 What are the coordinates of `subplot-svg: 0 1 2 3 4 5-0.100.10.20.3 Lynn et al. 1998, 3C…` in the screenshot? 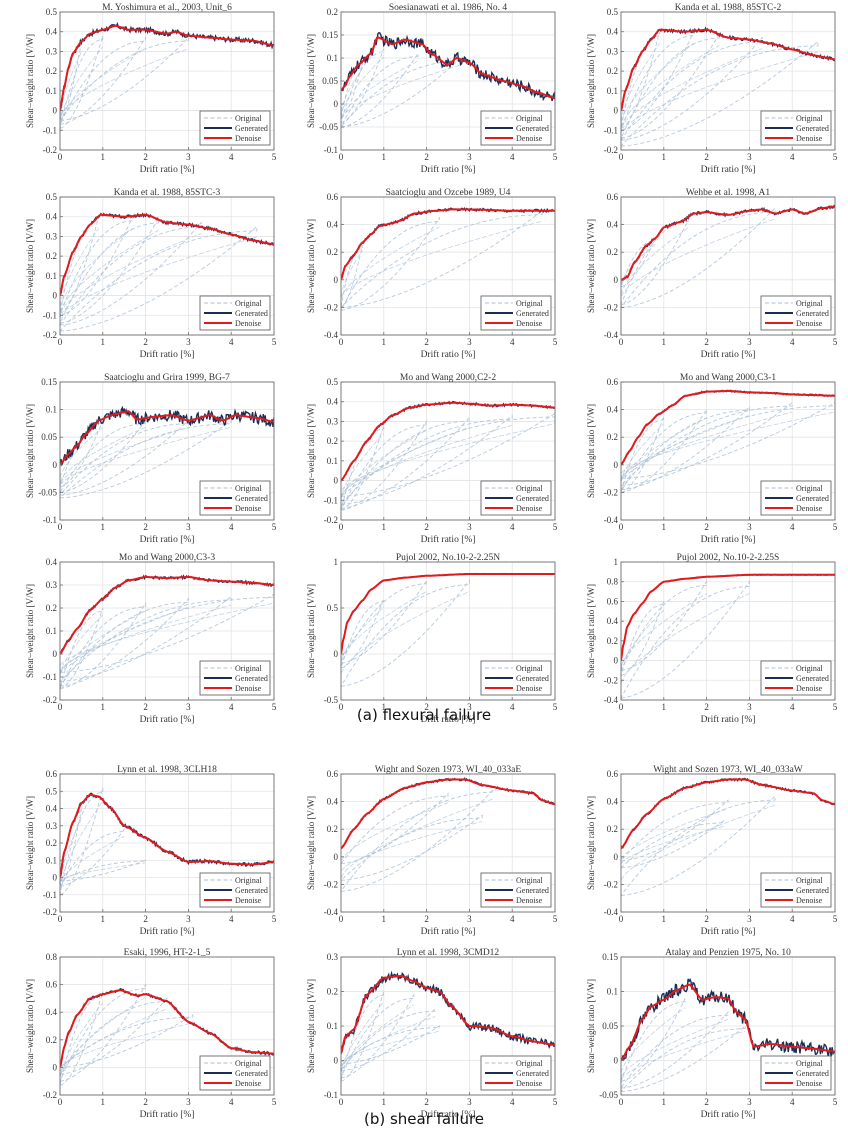 It's located at (432, 1034).